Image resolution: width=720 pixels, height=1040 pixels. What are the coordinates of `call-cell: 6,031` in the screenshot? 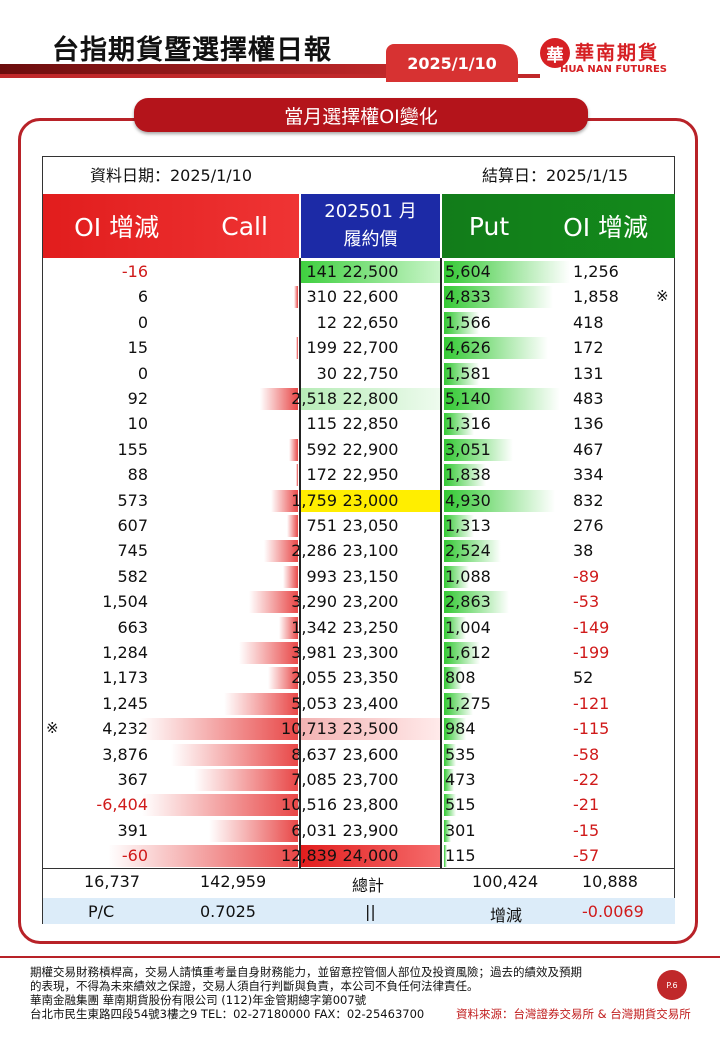 It's located at (314, 830).